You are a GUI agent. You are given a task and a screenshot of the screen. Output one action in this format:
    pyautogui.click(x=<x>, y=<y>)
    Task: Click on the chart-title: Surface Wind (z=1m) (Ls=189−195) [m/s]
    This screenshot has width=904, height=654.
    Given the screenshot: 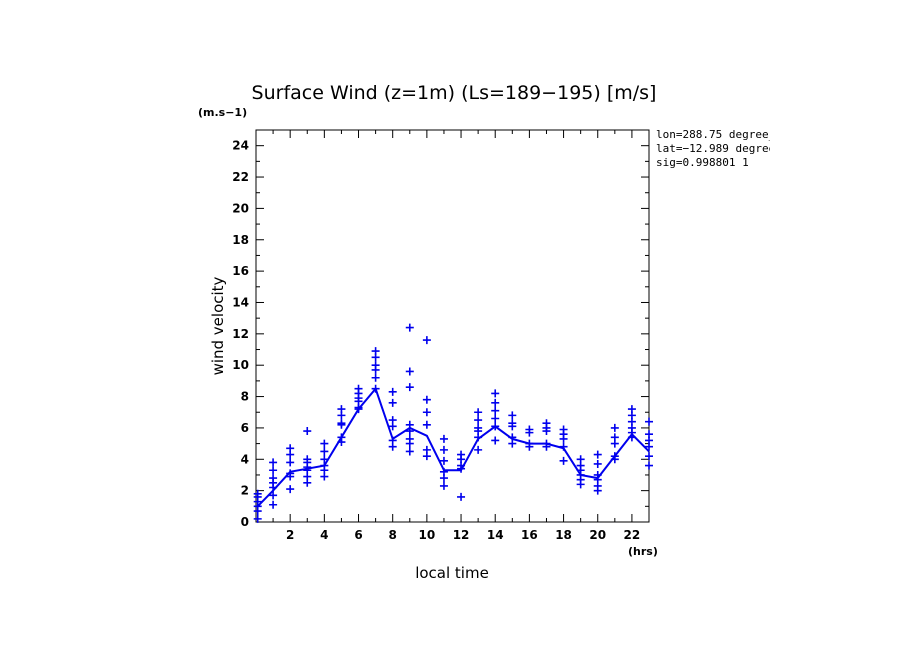 What is the action you would take?
    pyautogui.click(x=454, y=93)
    